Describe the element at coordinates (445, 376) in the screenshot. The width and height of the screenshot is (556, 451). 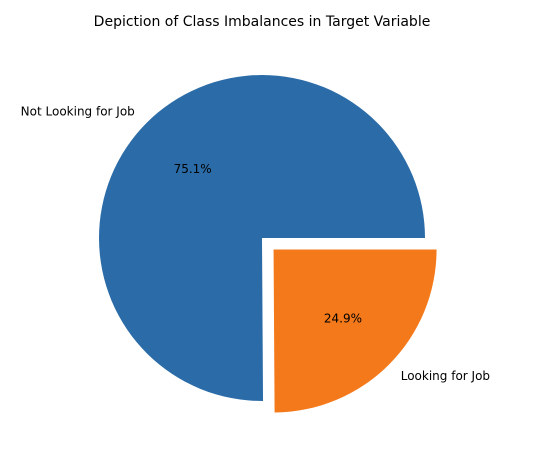
I see `pie-category-label: Looking for Job` at that location.